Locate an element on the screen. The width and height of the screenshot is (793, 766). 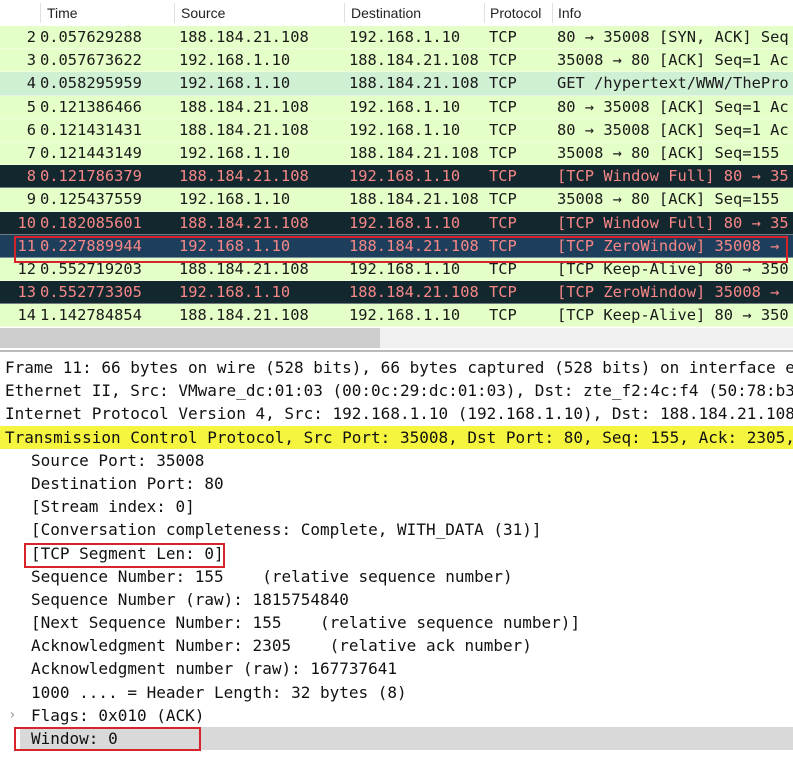
detail-line: Window: 0 is located at coordinates (406, 739).